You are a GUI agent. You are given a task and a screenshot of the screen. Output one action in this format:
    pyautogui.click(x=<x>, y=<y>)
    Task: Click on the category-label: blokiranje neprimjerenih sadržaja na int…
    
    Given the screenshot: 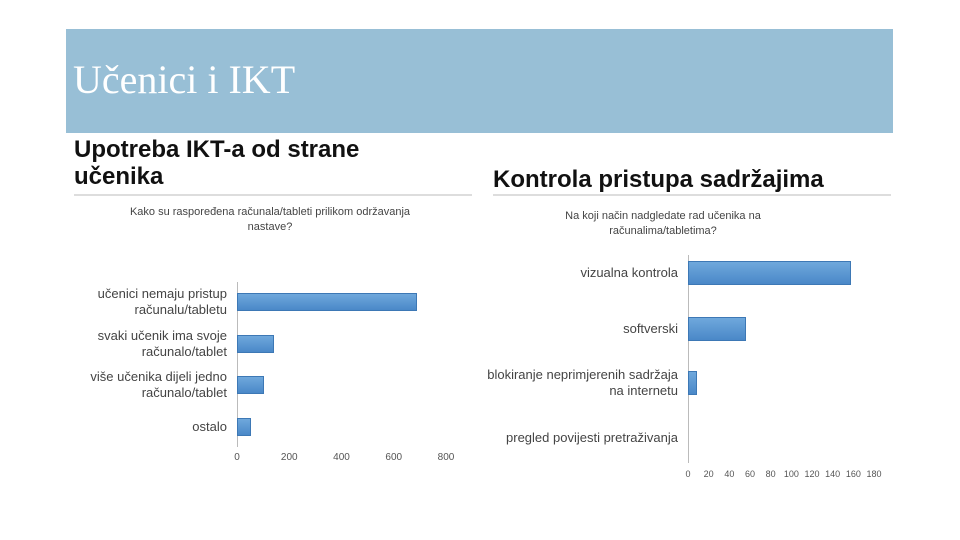 What is the action you would take?
    pyautogui.click(x=582, y=382)
    